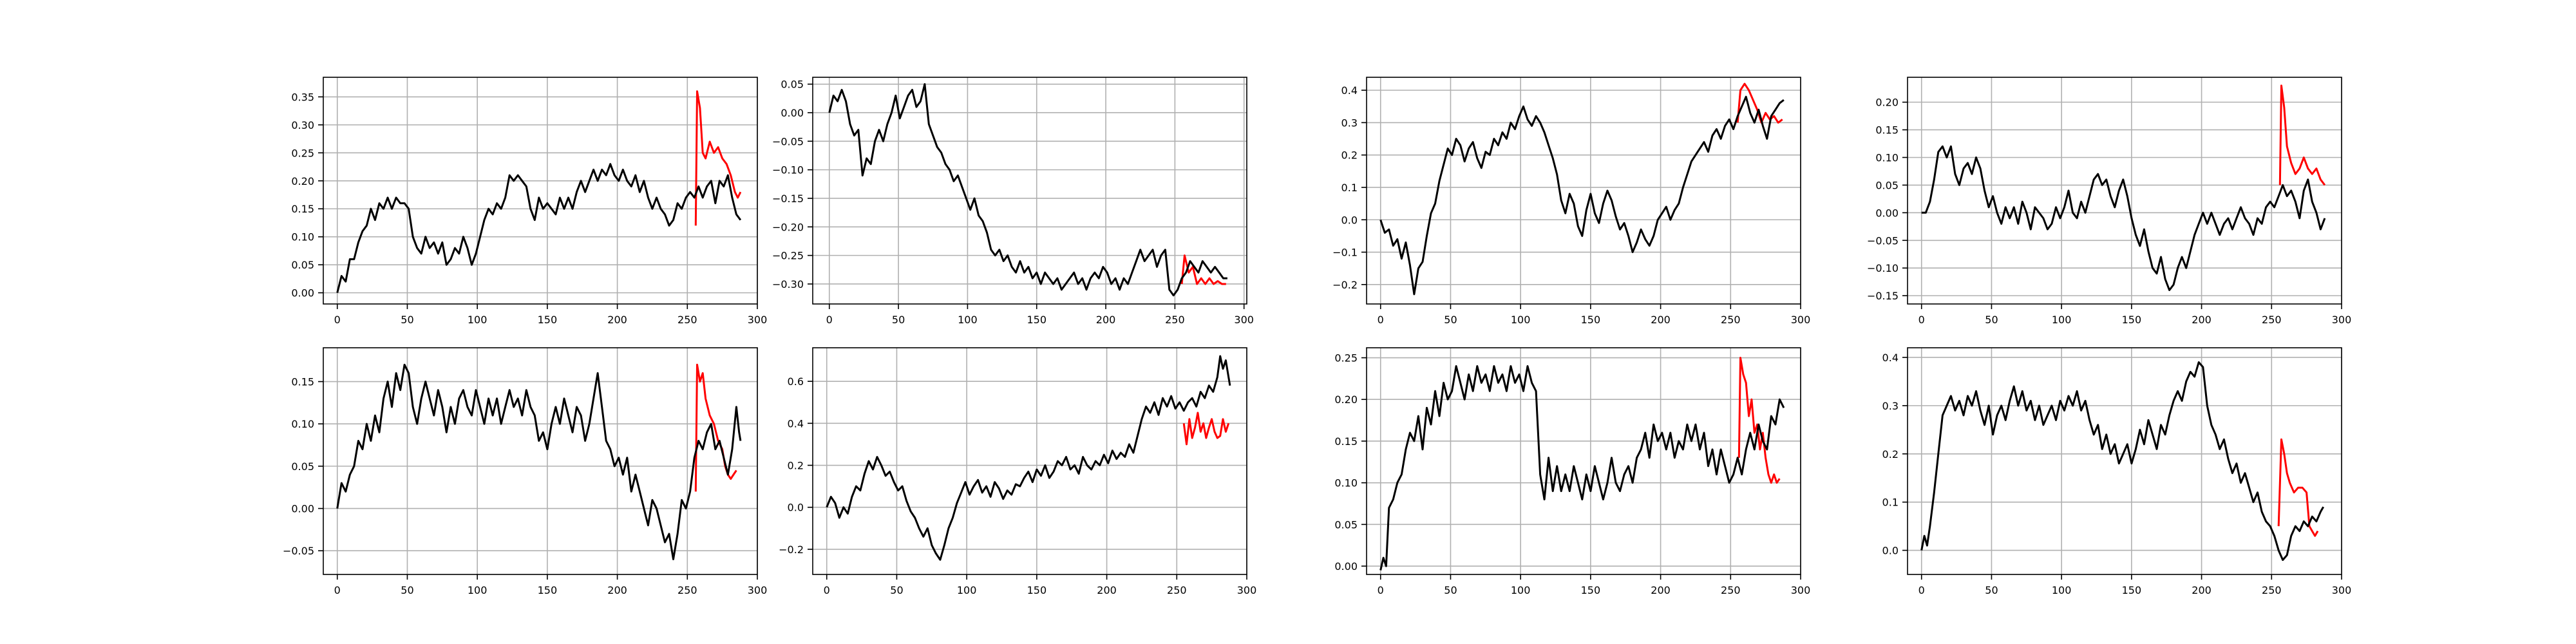 The height and width of the screenshot is (644, 2576). Describe the element at coordinates (1883, 296) in the screenshot. I see `y-tick-label: −0.15` at that location.